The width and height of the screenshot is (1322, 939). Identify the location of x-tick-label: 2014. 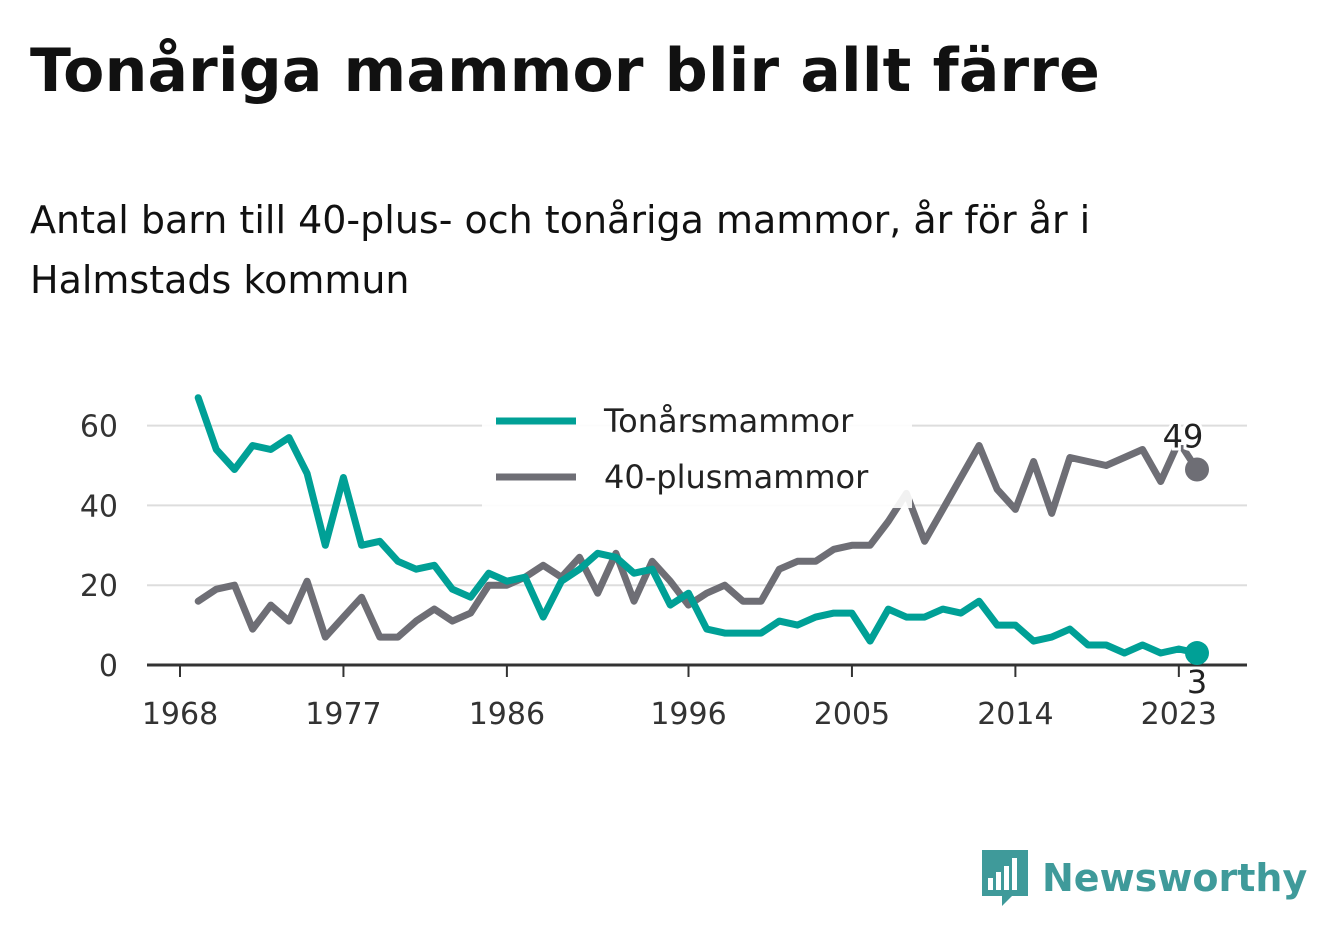
(1015, 714).